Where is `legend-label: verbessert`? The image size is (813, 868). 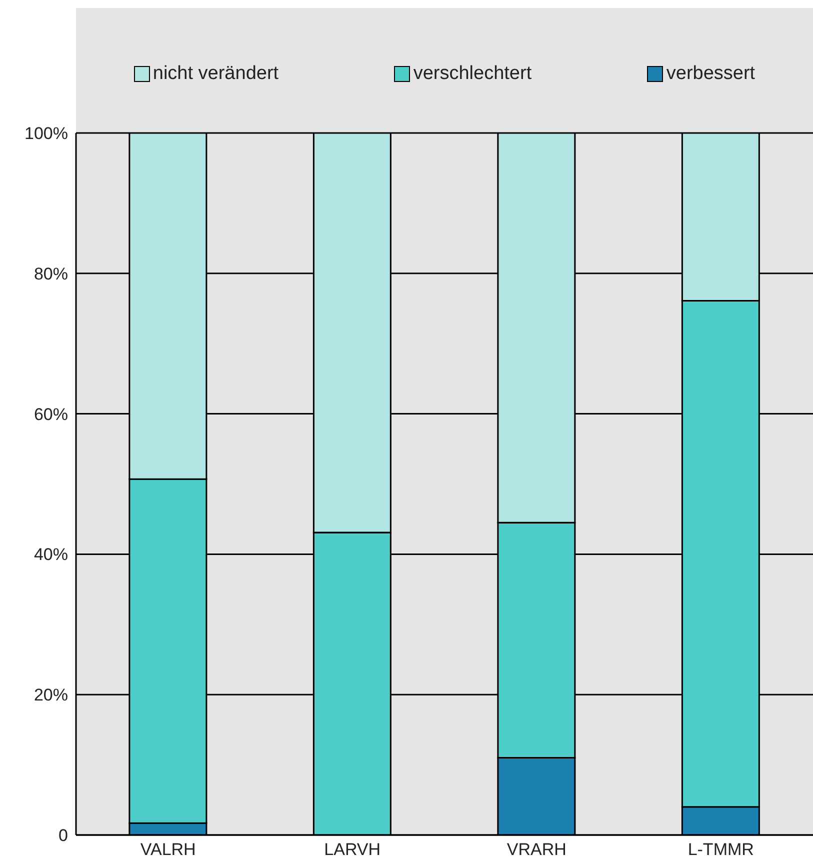
legend-label: verbessert is located at coordinates (710, 74).